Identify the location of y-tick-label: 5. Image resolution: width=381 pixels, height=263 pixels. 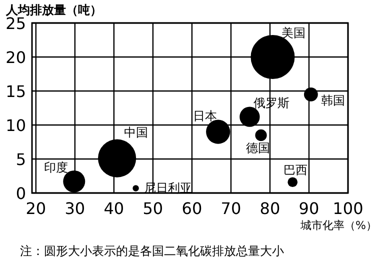
(21, 159).